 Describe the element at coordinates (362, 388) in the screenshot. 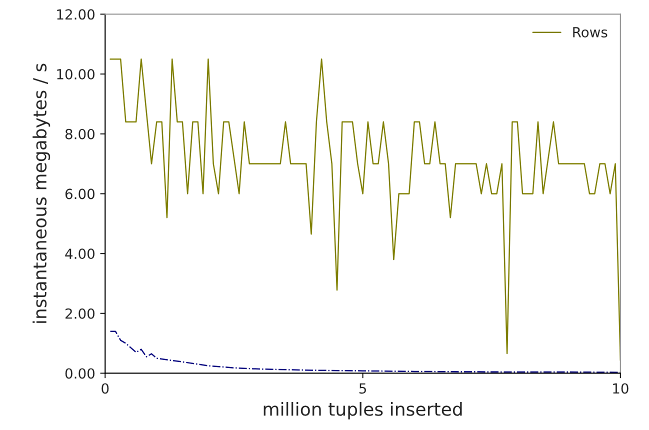

I see `x-tick-label: 5` at that location.